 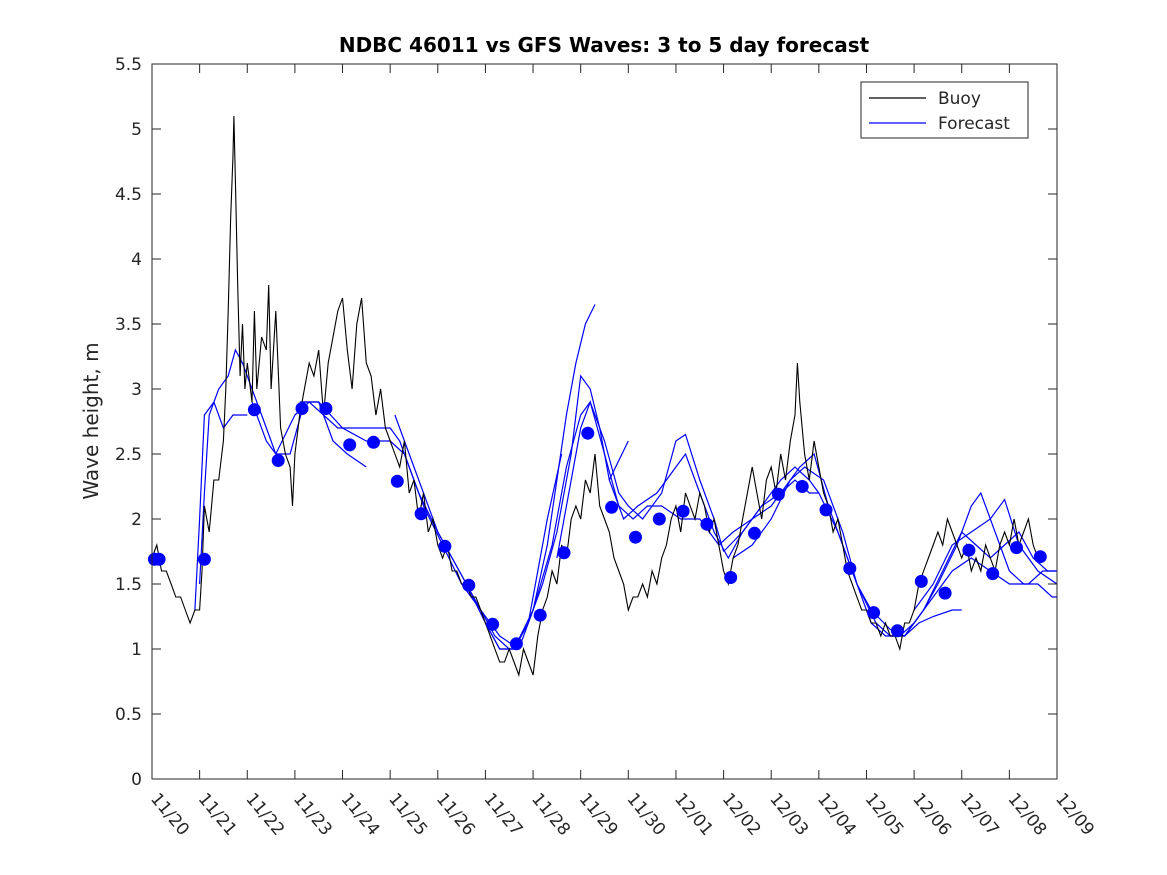 I want to click on y-axis-label: Wave height, m, so click(x=91, y=420).